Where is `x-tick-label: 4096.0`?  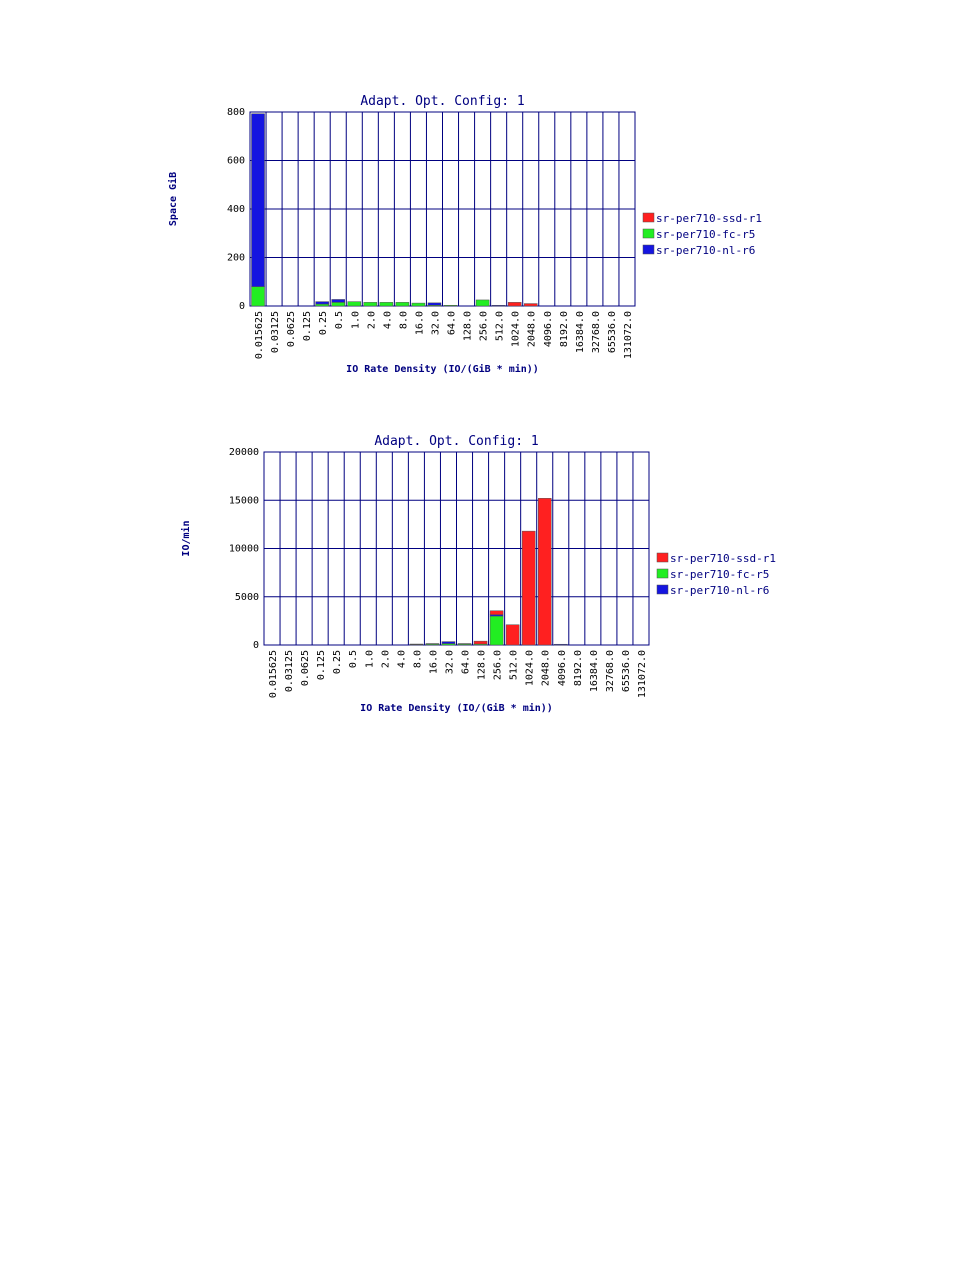
x-tick-label: 4096.0 is located at coordinates (548, 329).